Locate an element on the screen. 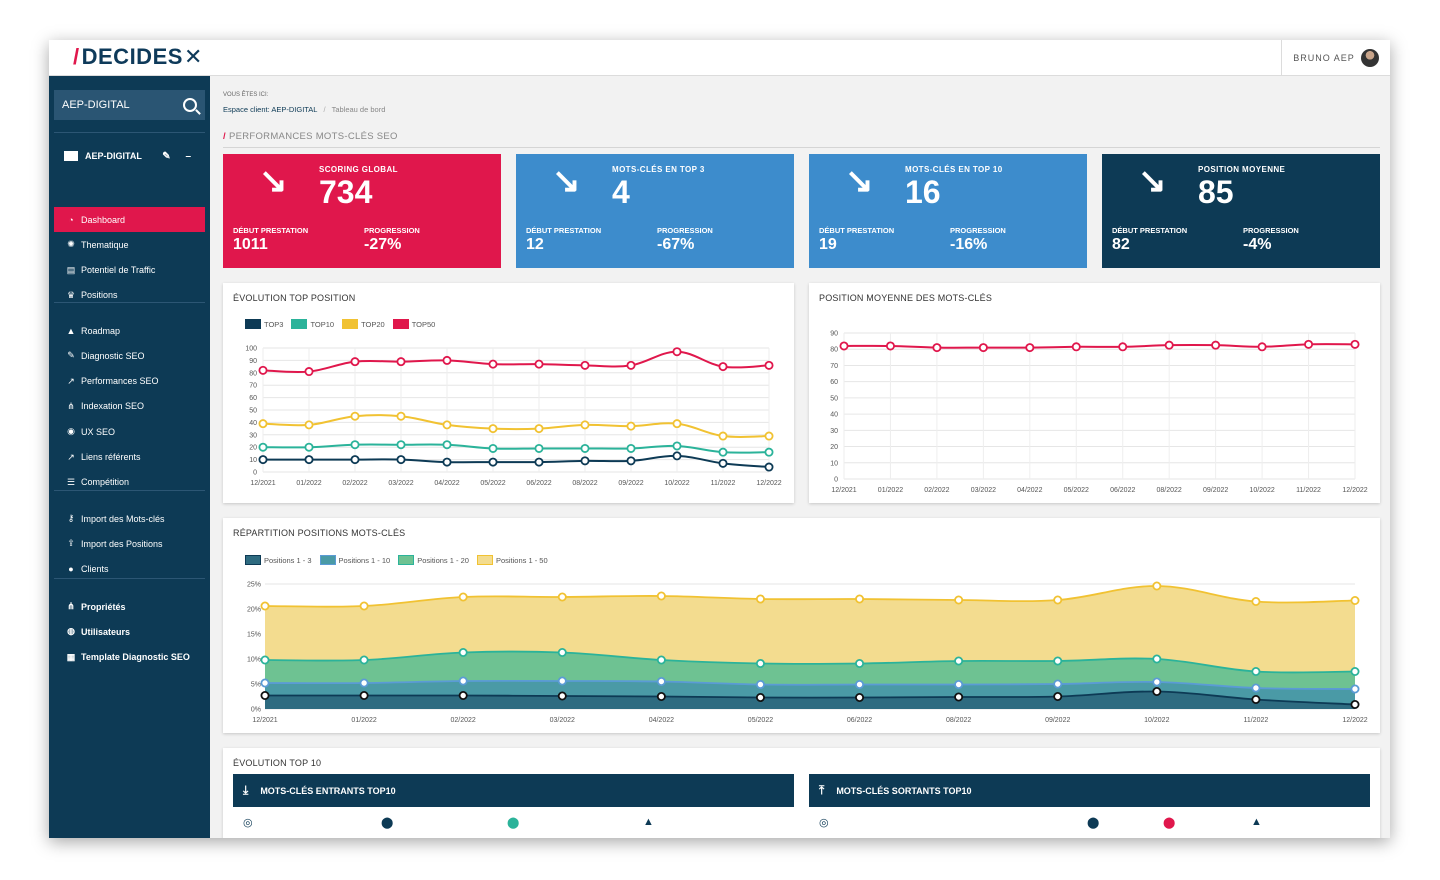  legend-item: Positions 1 - 20 is located at coordinates (433, 560).